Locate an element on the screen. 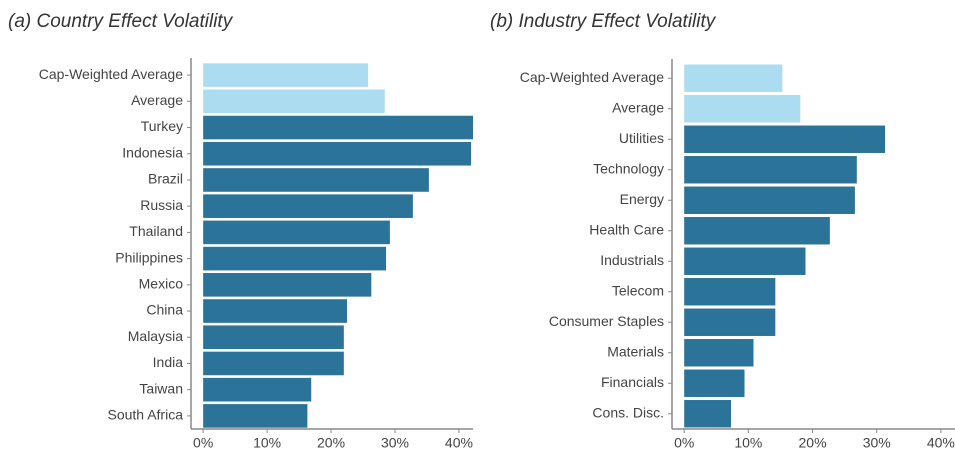 The width and height of the screenshot is (955, 454). y-tick-label: Taiwan is located at coordinates (161, 388).